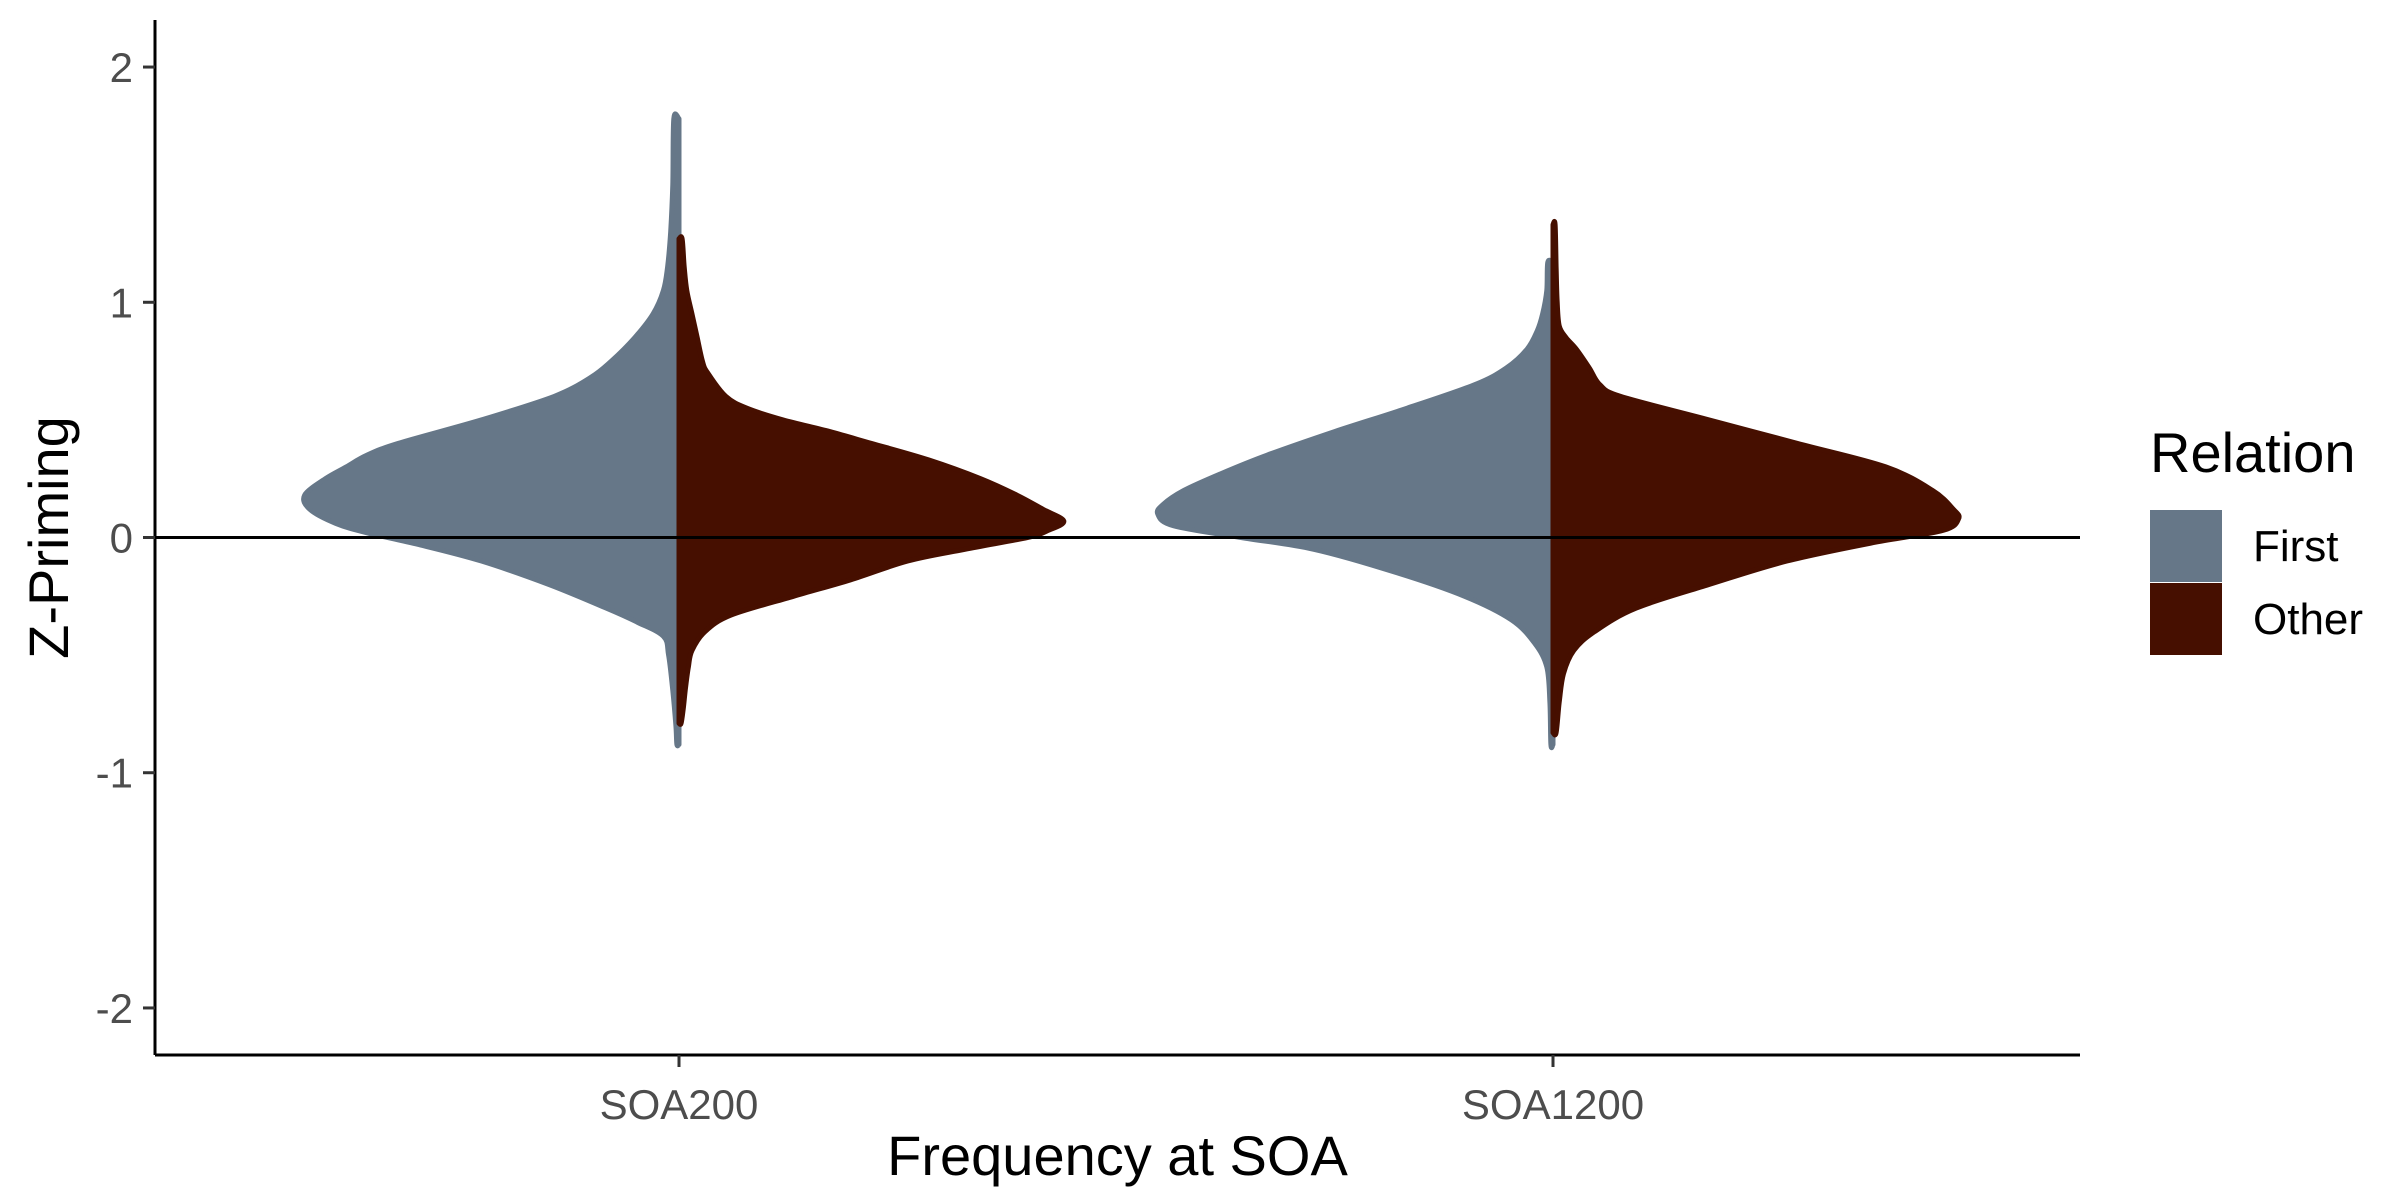  Describe the element at coordinates (2252, 452) in the screenshot. I see `legend-title: Relation` at that location.